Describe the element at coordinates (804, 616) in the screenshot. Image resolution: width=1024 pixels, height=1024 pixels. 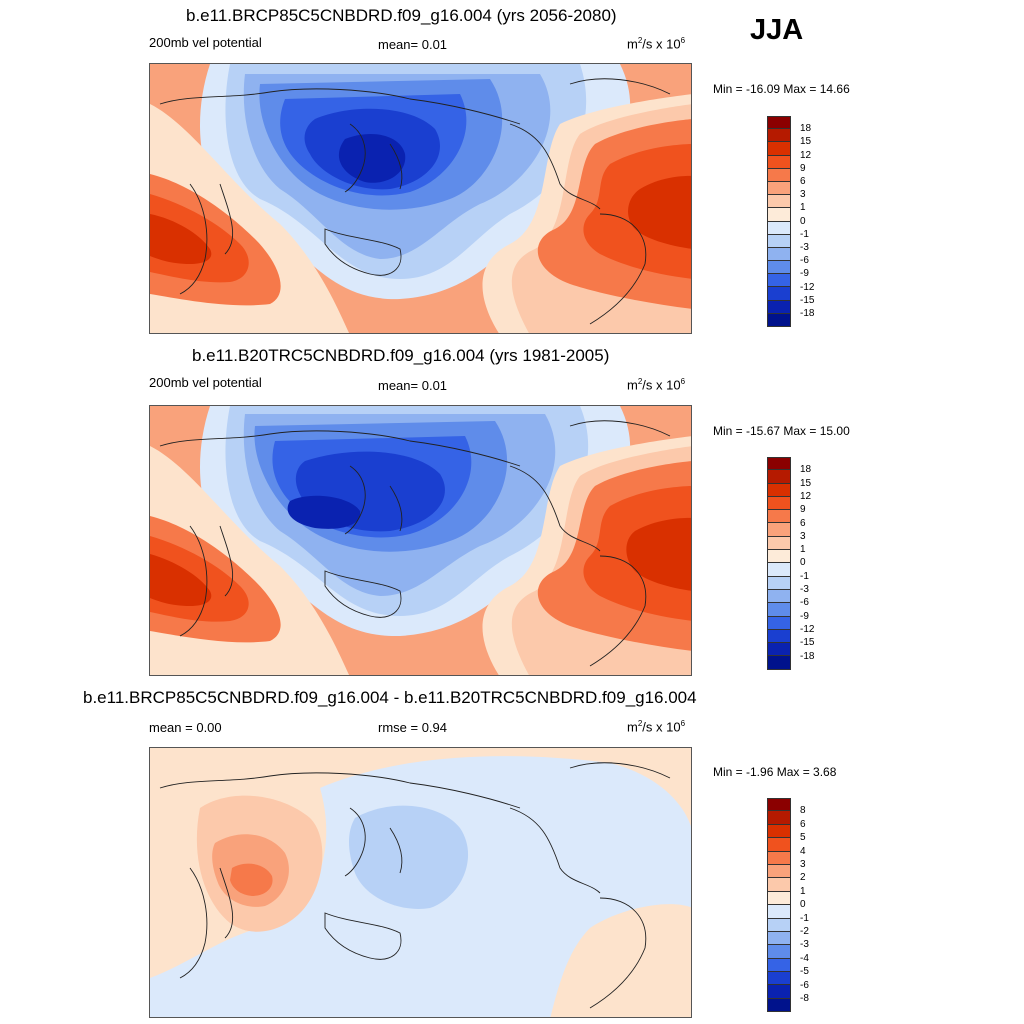
I see `colorbar-tick-label: -9` at that location.